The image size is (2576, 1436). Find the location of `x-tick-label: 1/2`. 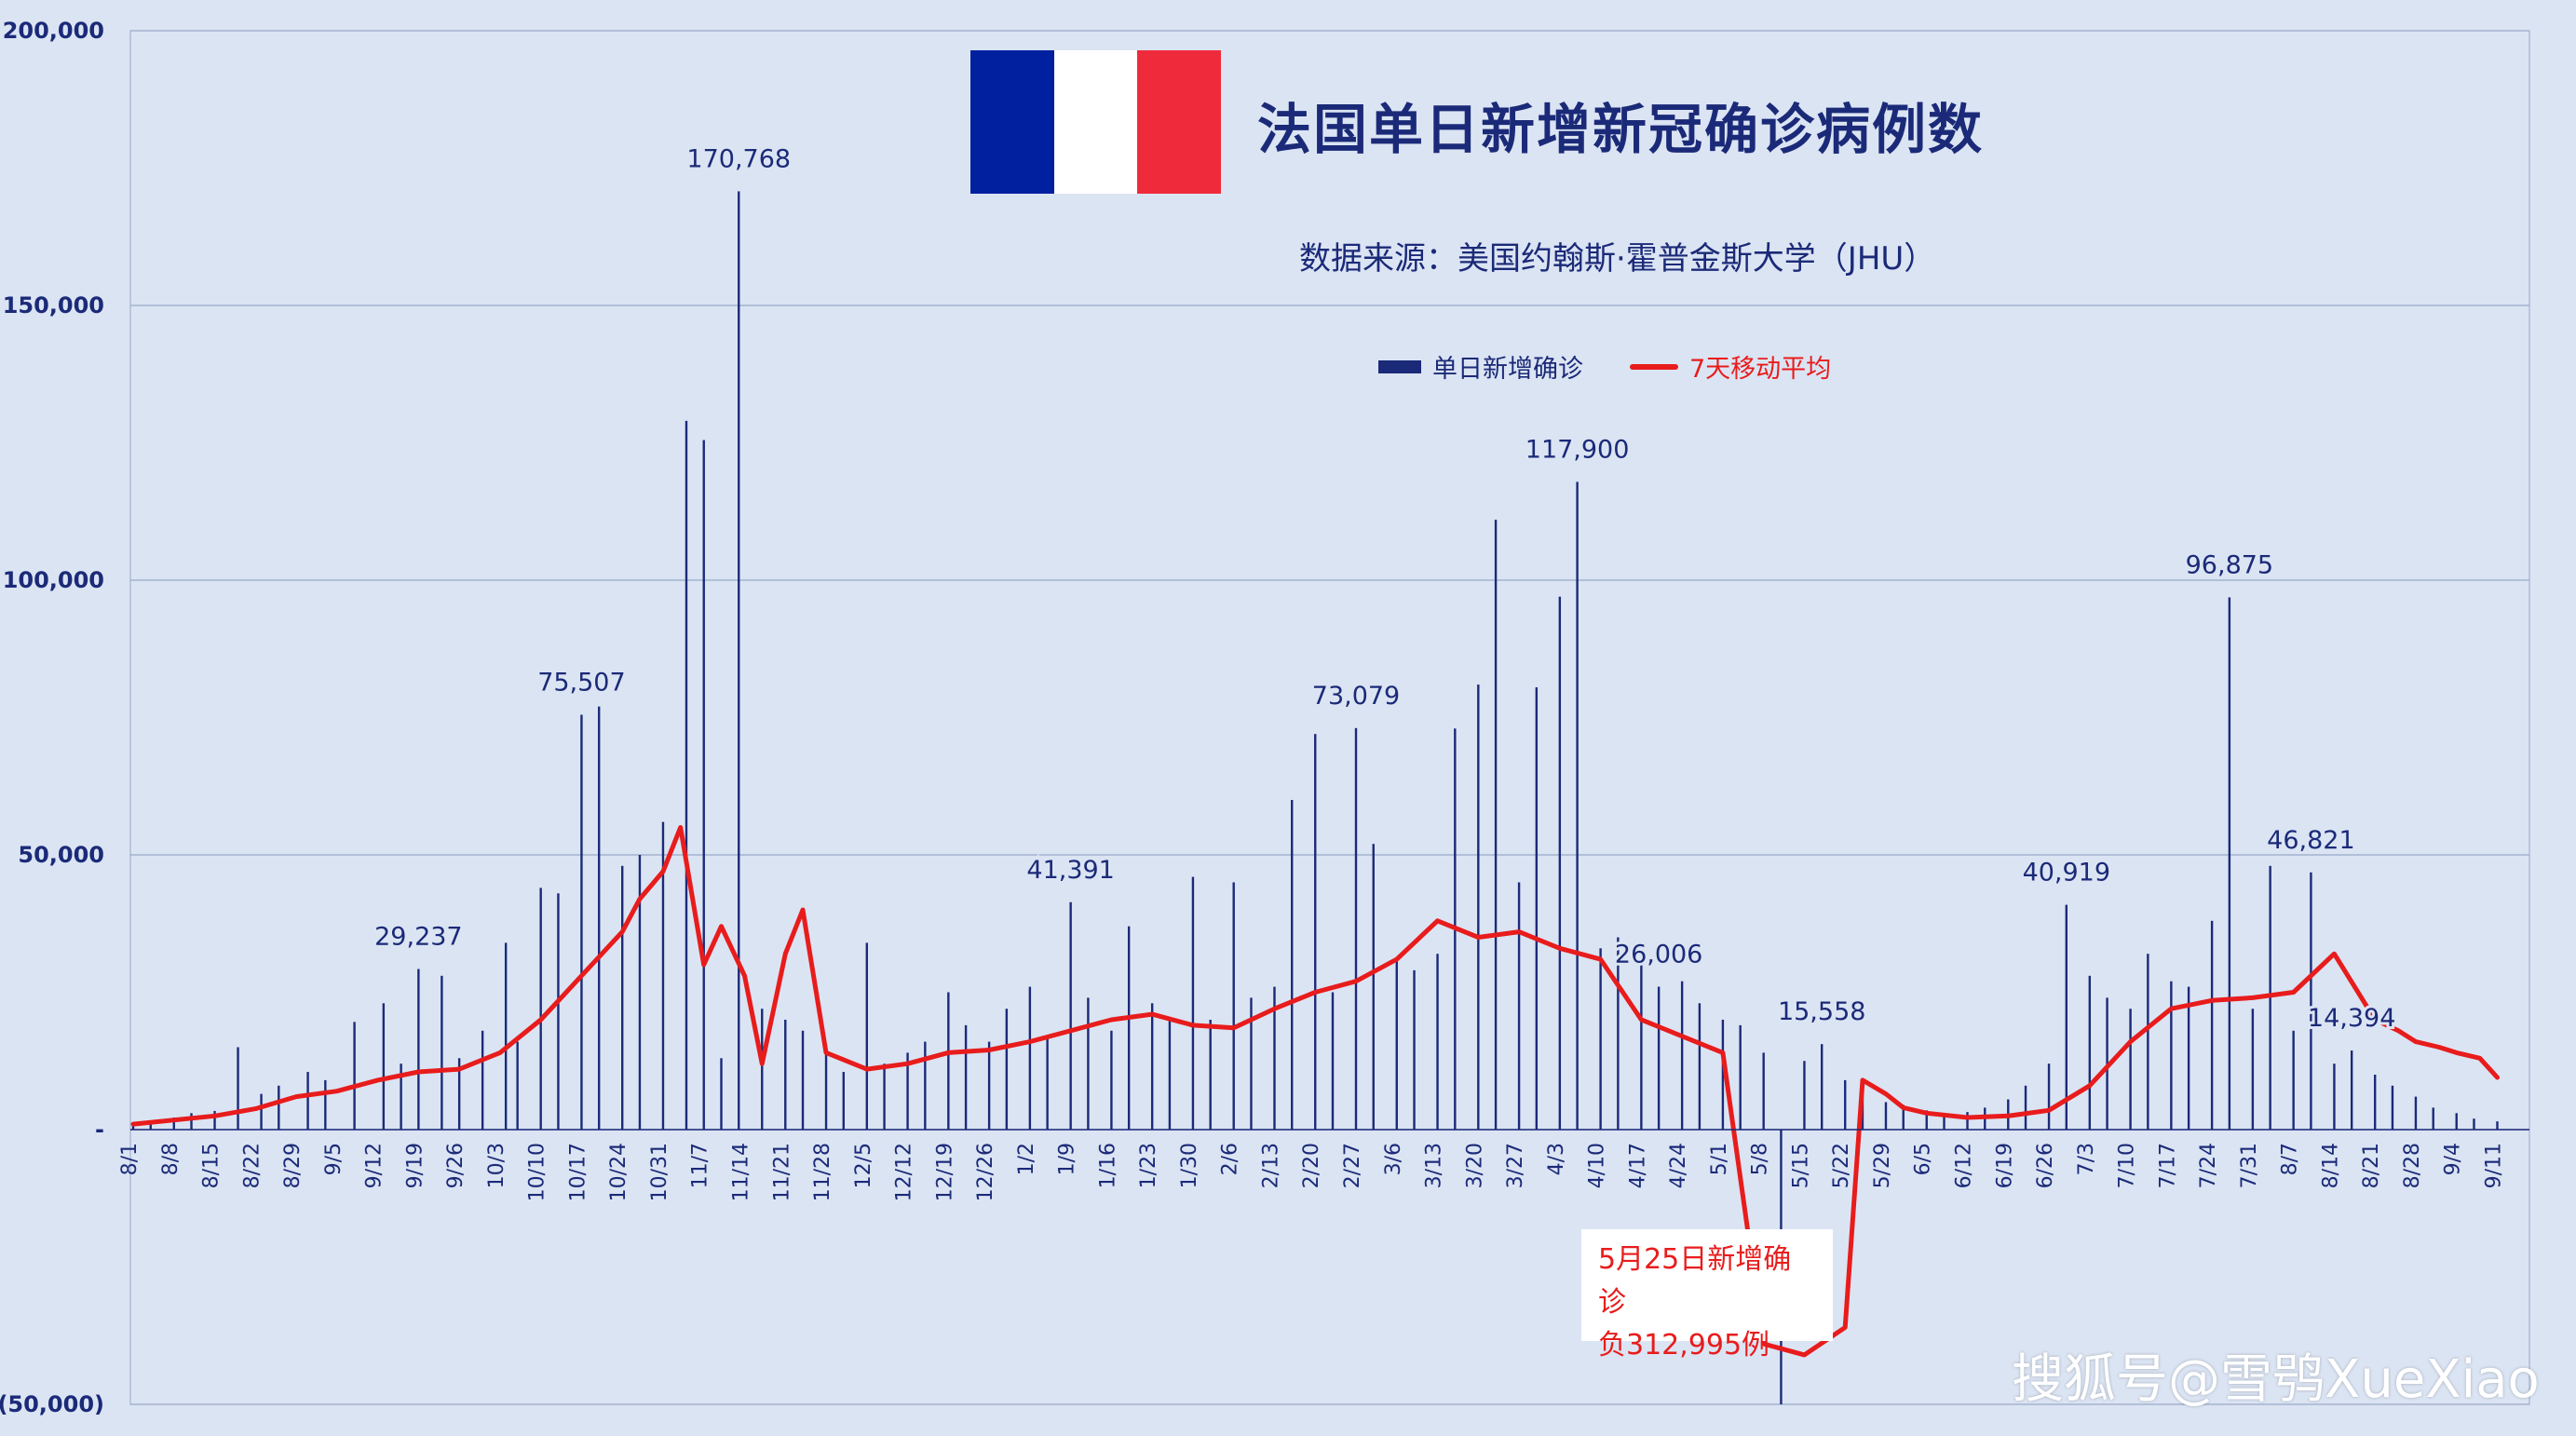

x-tick-label: 1/2 is located at coordinates (1026, 1159).